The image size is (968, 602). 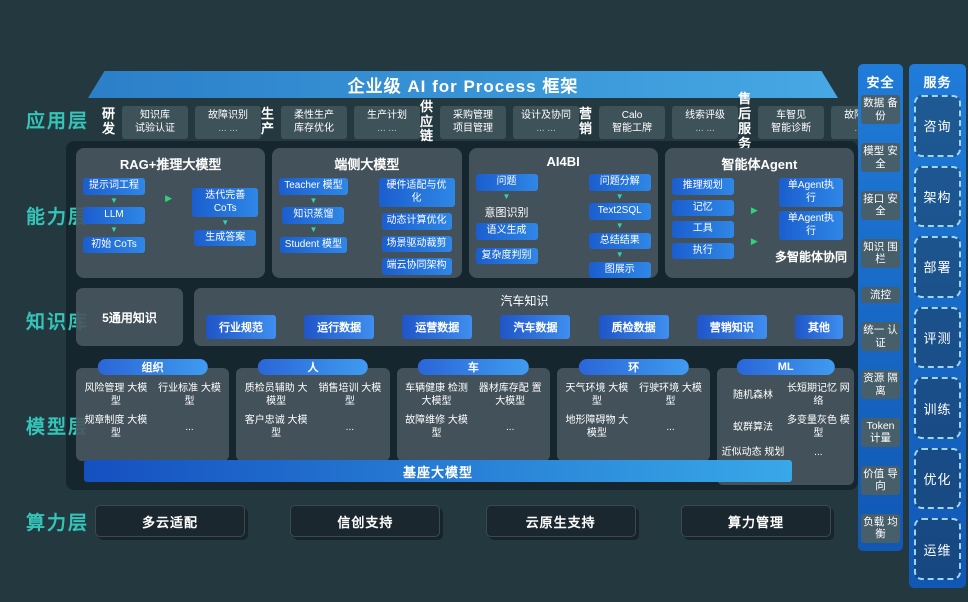 I want to click on knowledge-auto-title: 汽车知识, so click(x=524, y=301).